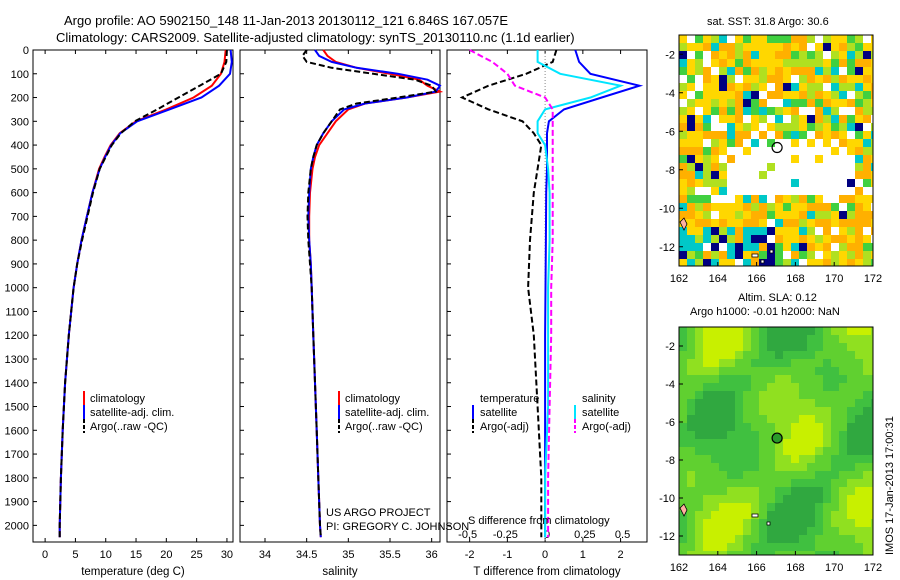 The image size is (900, 580). What do you see at coordinates (545, 555) in the screenshot?
I see `x-tick-label: 0` at bounding box center [545, 555].